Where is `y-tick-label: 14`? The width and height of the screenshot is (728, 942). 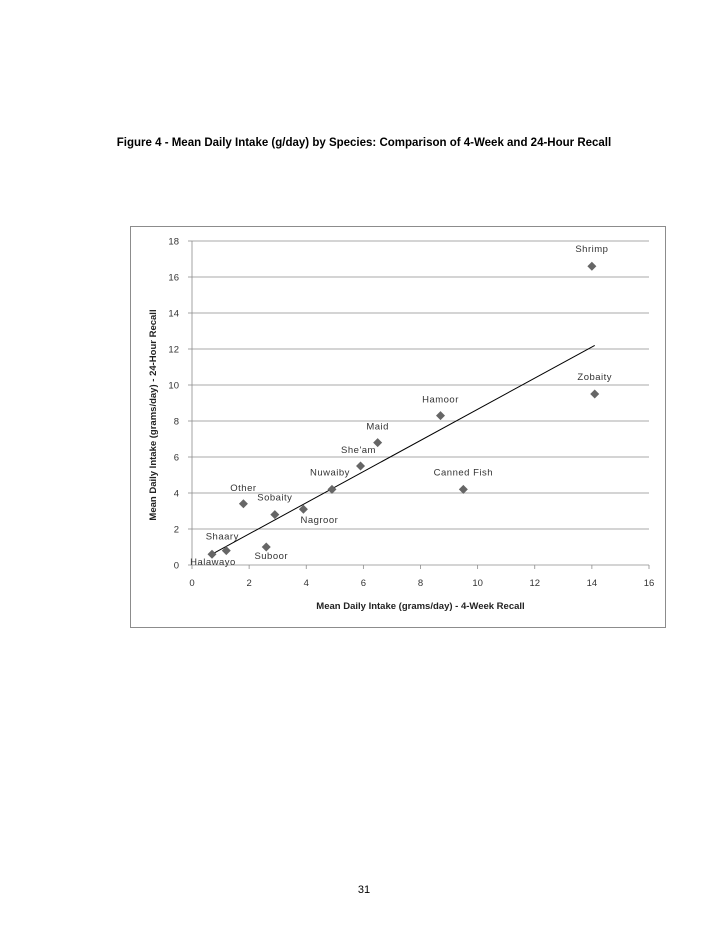
y-tick-label: 14 is located at coordinates (173, 314).